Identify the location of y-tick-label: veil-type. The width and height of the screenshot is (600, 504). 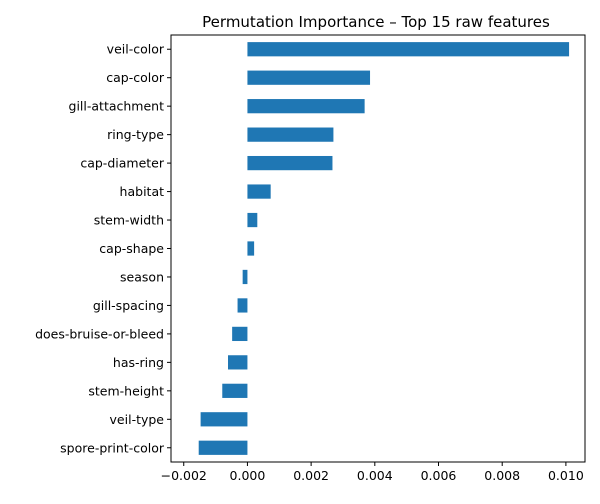
(137, 419).